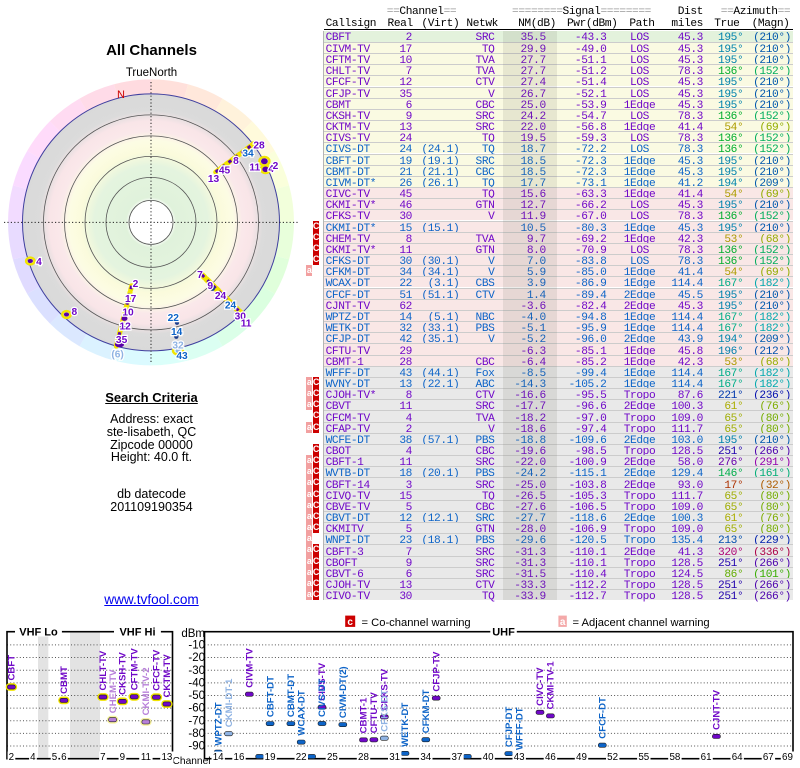 Image resolution: width=800 pixels, height=768 pixels. What do you see at coordinates (550, 757) in the screenshot?
I see `svg-text: 46` at bounding box center [550, 757].